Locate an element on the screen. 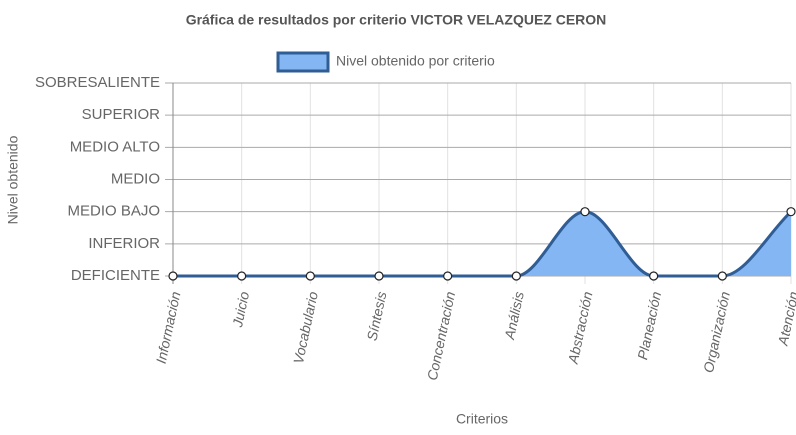  x-tick-label: Planeación is located at coordinates (649, 325).